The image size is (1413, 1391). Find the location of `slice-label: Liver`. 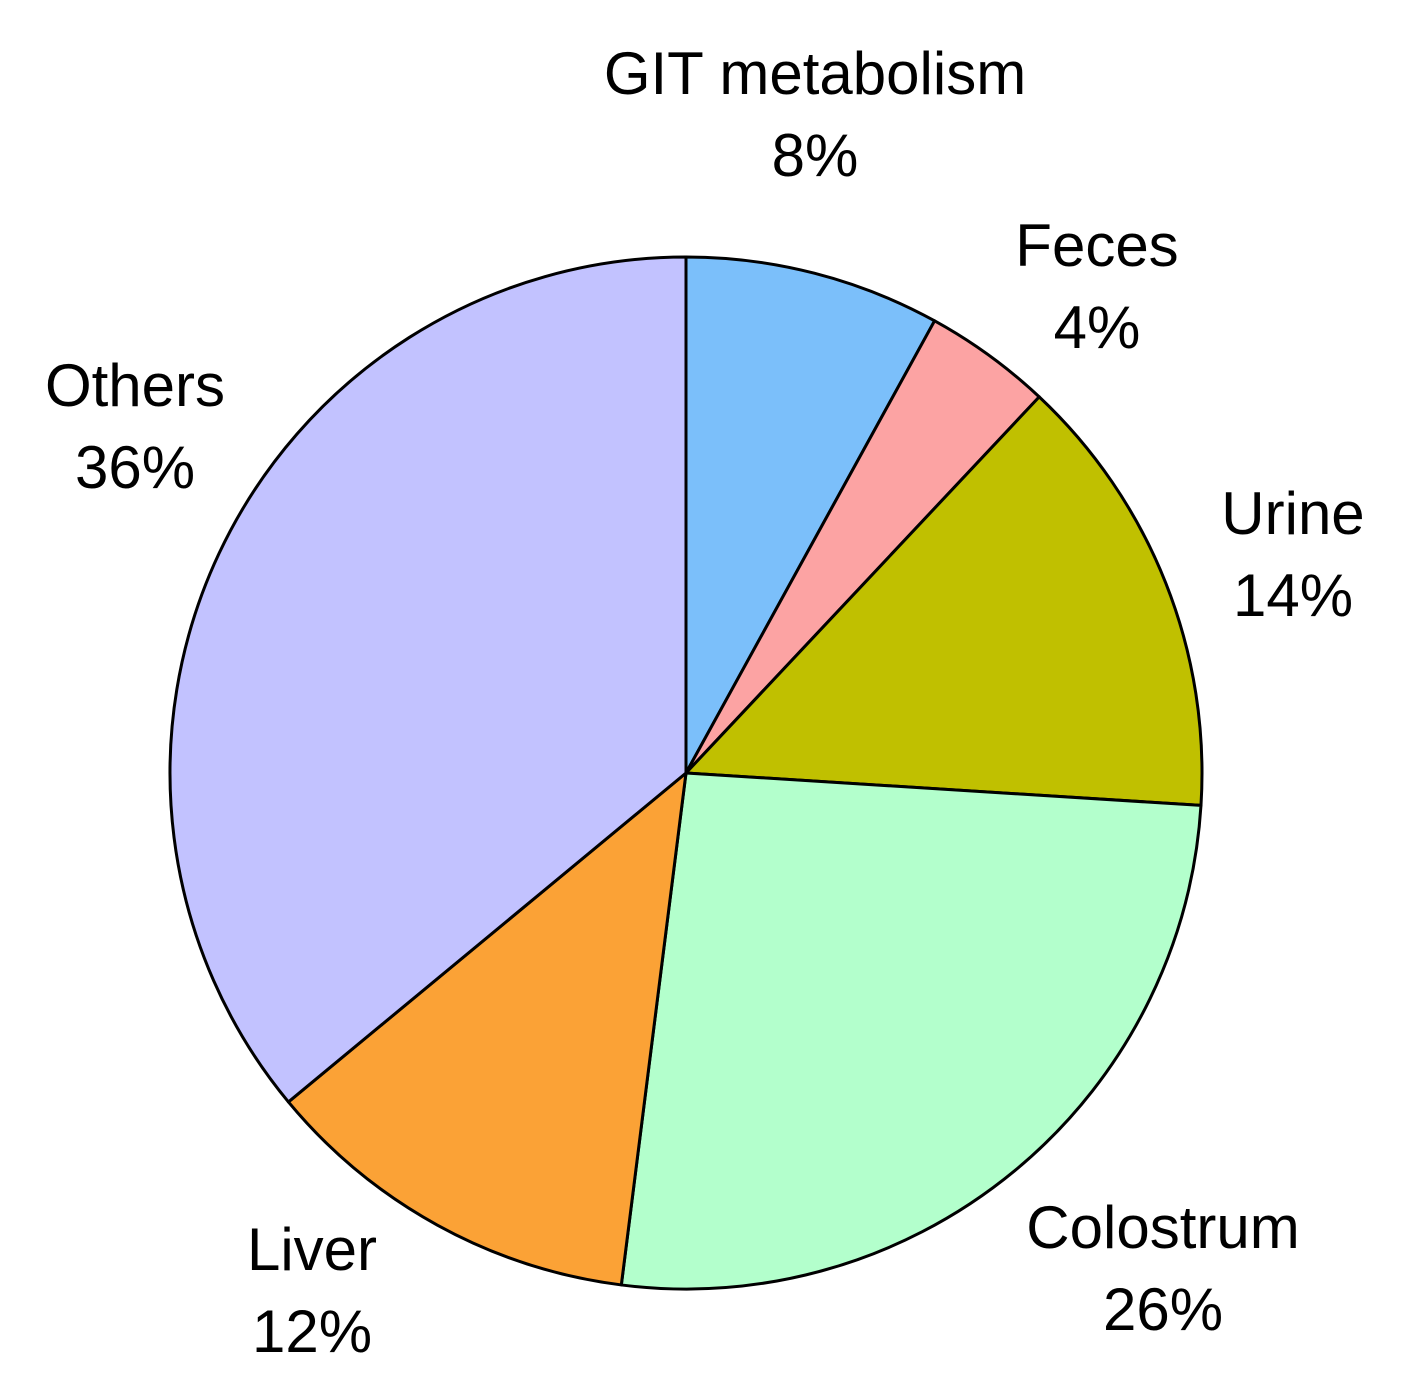

slice-label: Liver is located at coordinates (312, 1249).